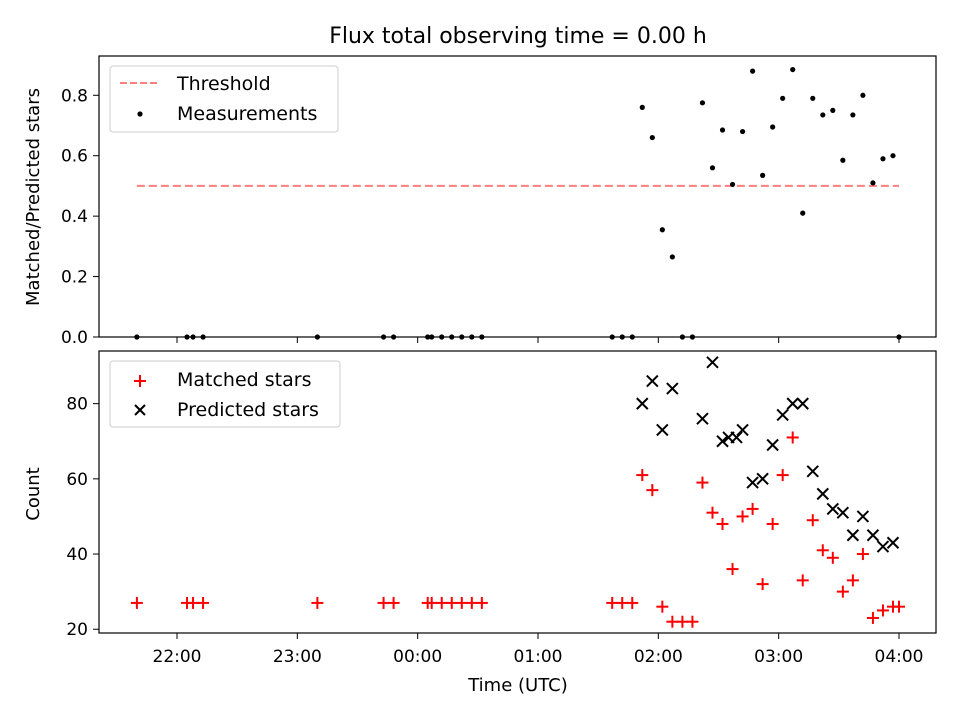 The image size is (960, 724). What do you see at coordinates (140, 410) in the screenshot?
I see `legend-predicted-swatch` at bounding box center [140, 410].